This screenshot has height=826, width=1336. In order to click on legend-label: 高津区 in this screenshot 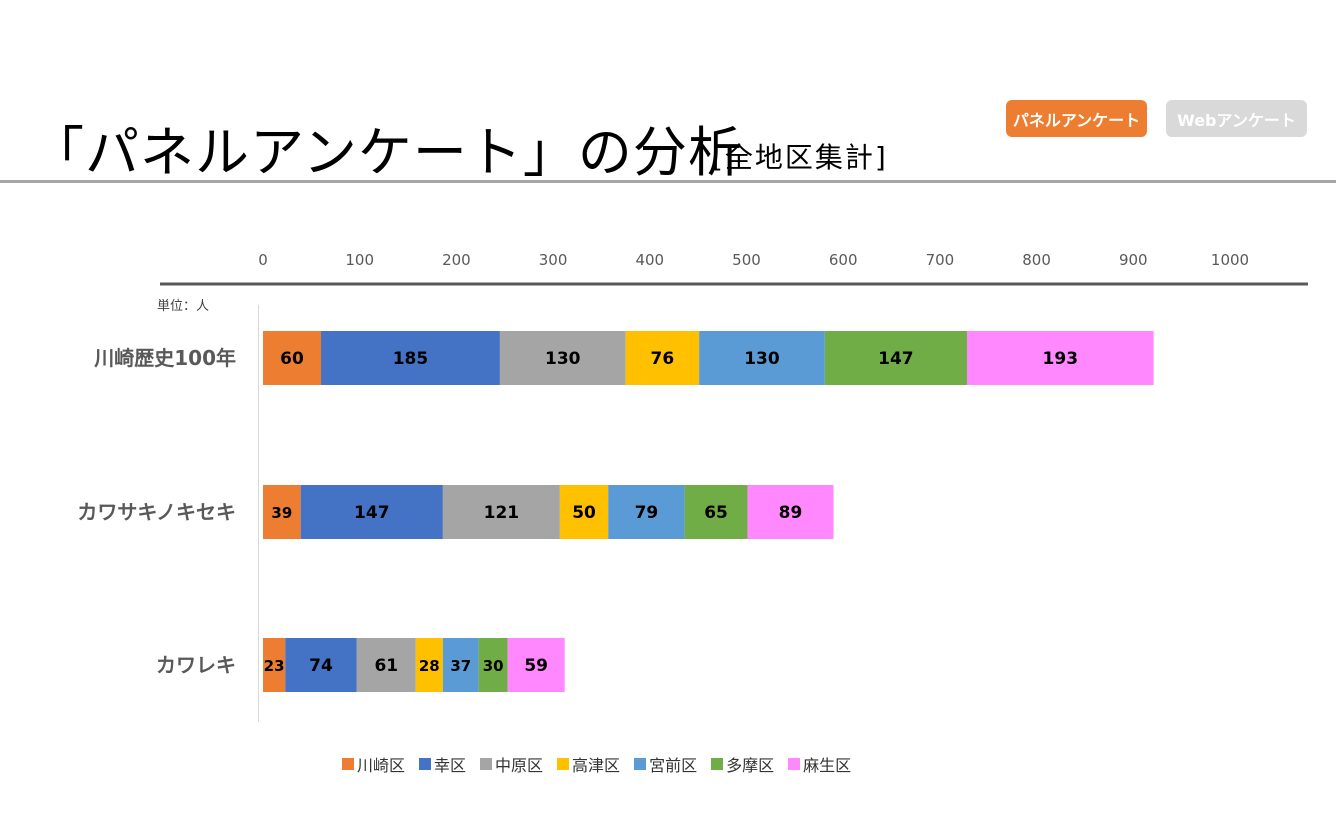, I will do `click(596, 765)`.